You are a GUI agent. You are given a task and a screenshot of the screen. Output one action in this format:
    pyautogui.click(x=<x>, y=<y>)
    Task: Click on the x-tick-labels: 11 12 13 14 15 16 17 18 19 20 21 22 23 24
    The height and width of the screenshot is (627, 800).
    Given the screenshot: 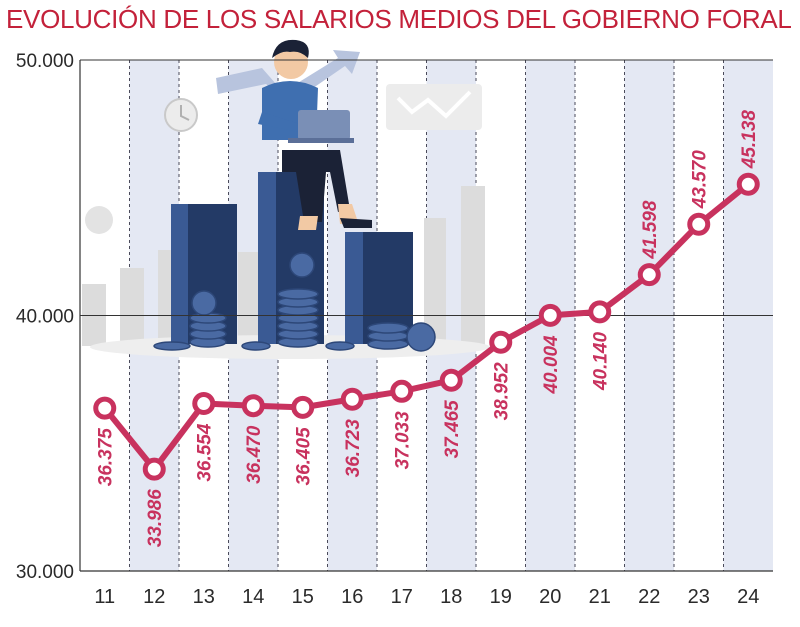 What is the action you would take?
    pyautogui.click(x=426, y=597)
    